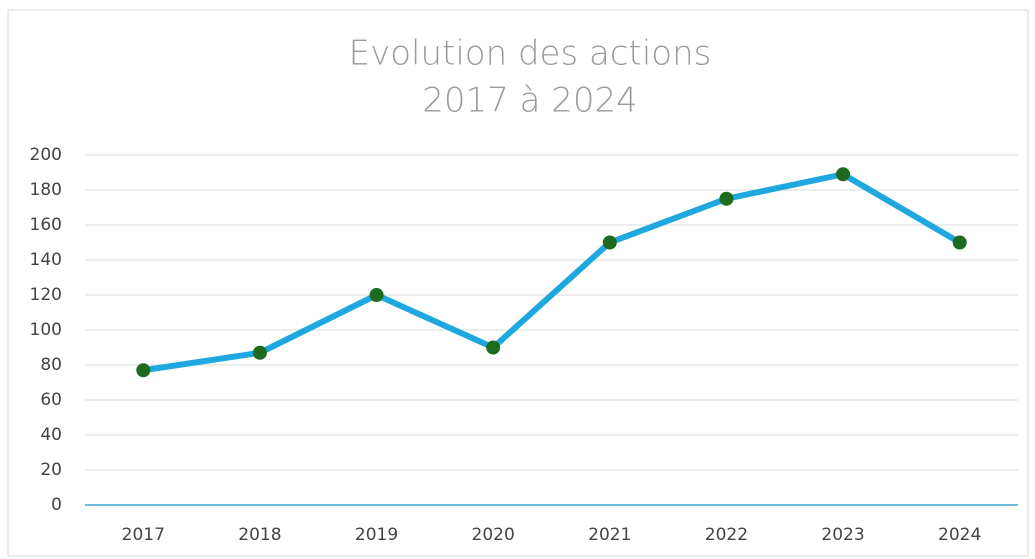 The height and width of the screenshot is (559, 1035). I want to click on y-tick-label: 180, so click(46, 190).